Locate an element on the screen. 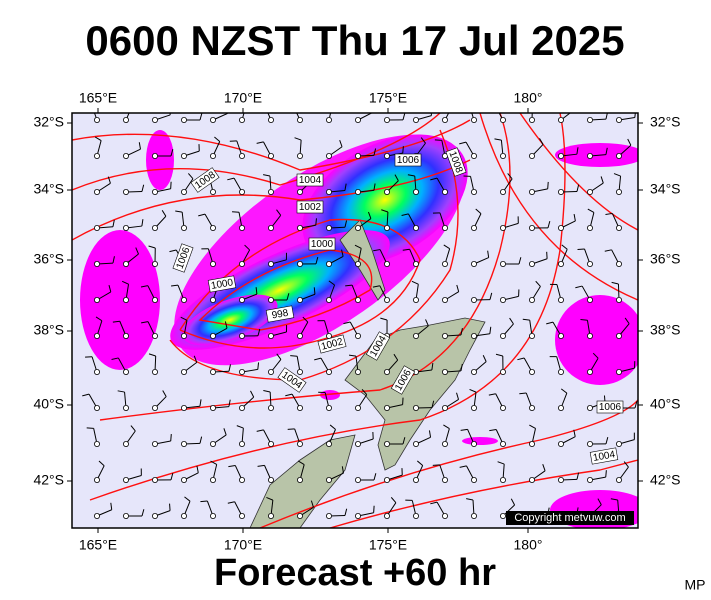 The image size is (711, 600). forecast-label: Forecast +60 hr is located at coordinates (355, 573).